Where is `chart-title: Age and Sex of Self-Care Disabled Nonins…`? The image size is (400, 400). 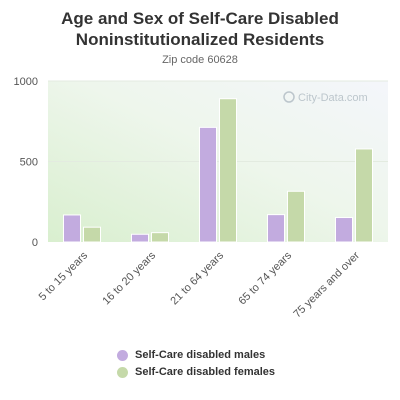 chart-title: Age and Sex of Self-Care Disabled Nonins… is located at coordinates (200, 29).